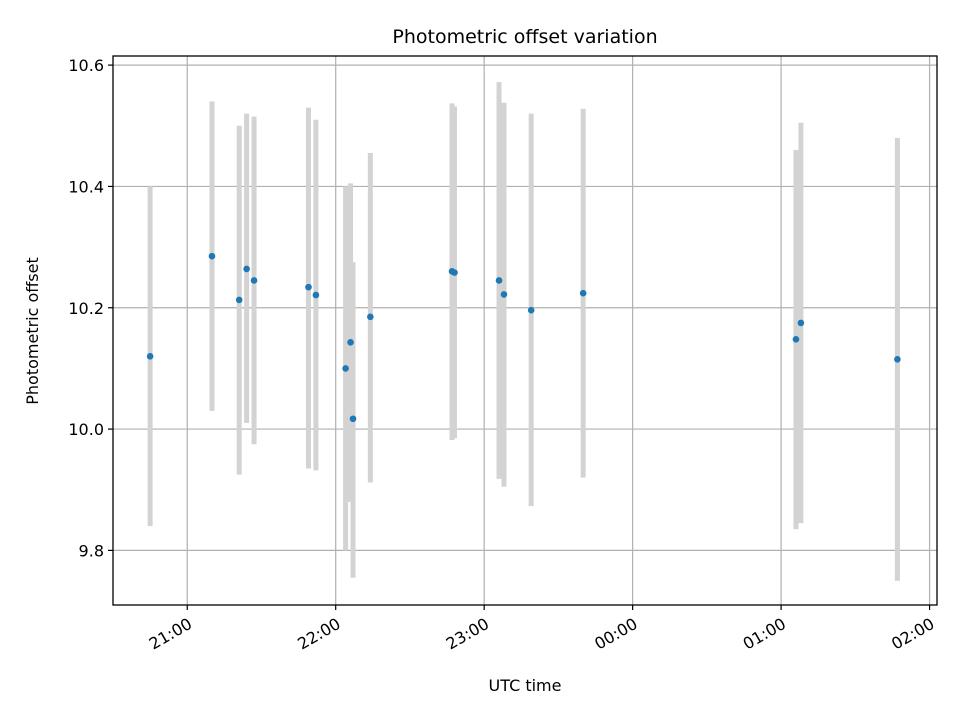 The image size is (960, 720). I want to click on y-tick-label: 9.8, so click(91, 550).